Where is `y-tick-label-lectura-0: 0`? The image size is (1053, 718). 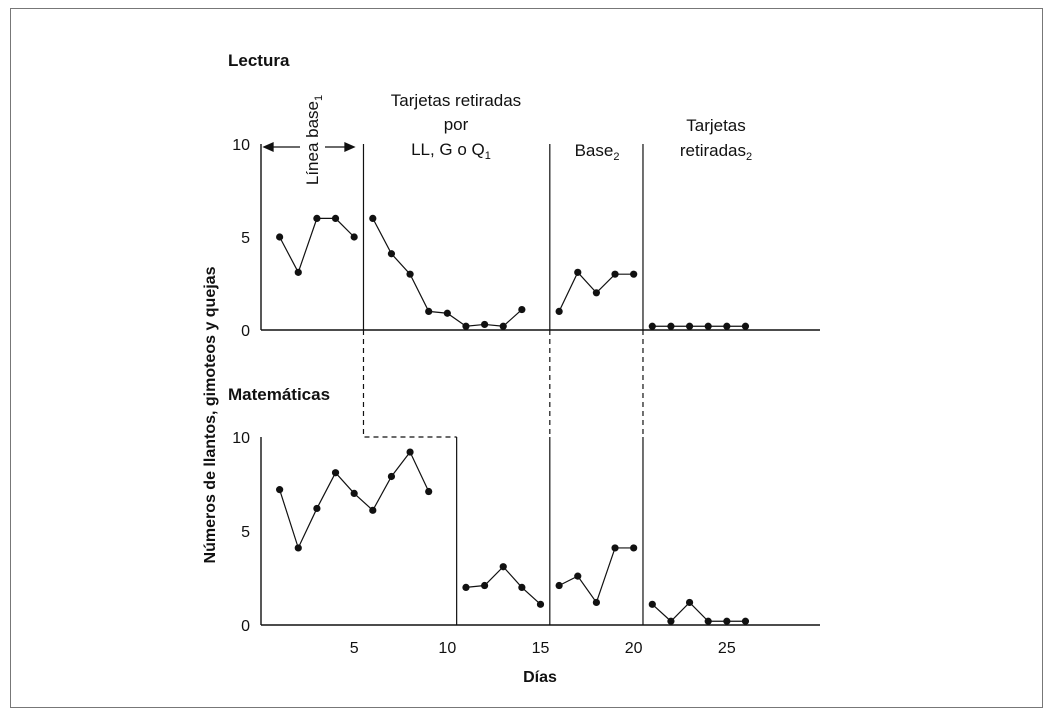 y-tick-label-lectura-0: 0 is located at coordinates (245, 331).